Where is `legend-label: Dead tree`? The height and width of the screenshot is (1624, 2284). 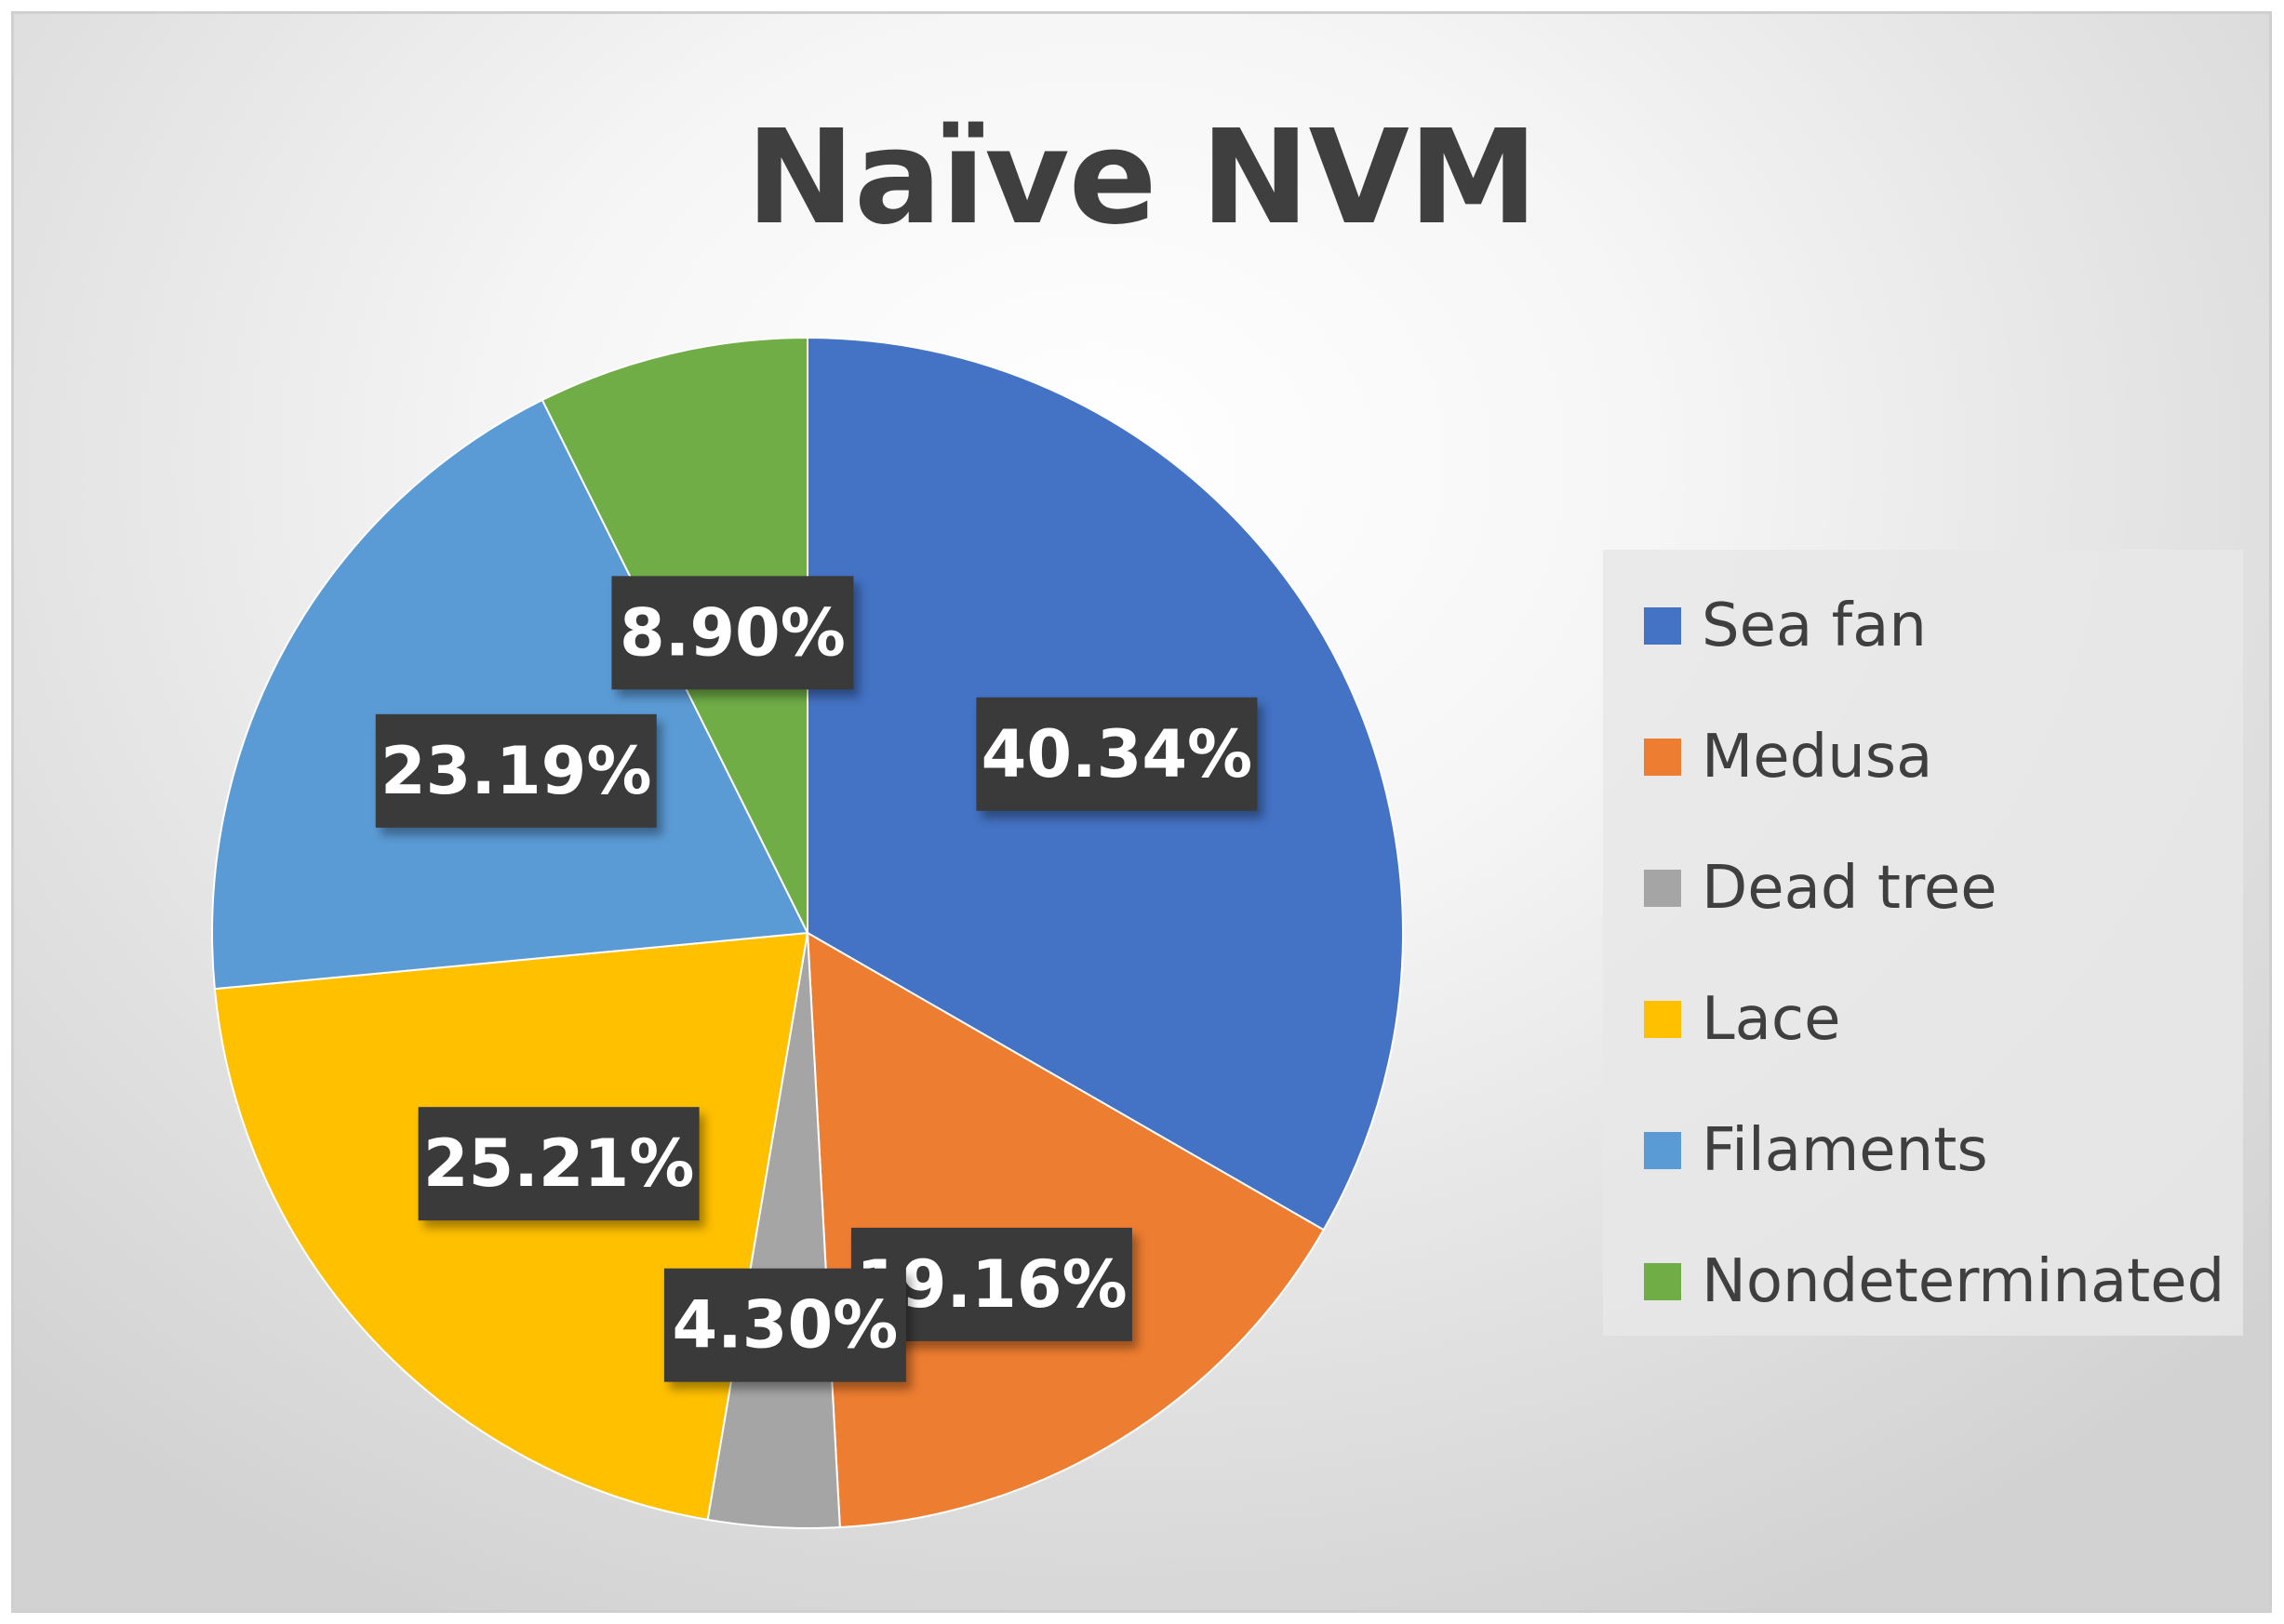
legend-label: Dead tree is located at coordinates (1850, 889).